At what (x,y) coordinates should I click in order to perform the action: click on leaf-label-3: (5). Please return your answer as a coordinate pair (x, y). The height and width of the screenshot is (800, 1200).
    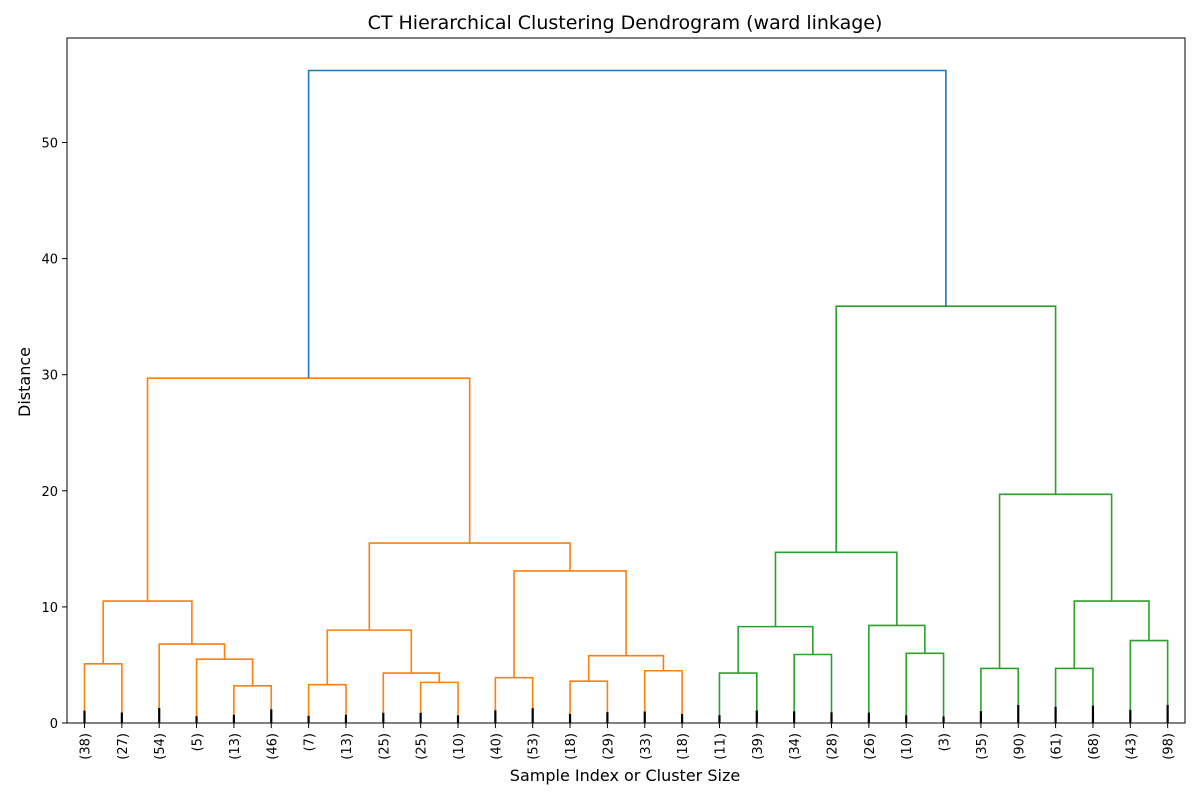
    Looking at the image, I should click on (198, 742).